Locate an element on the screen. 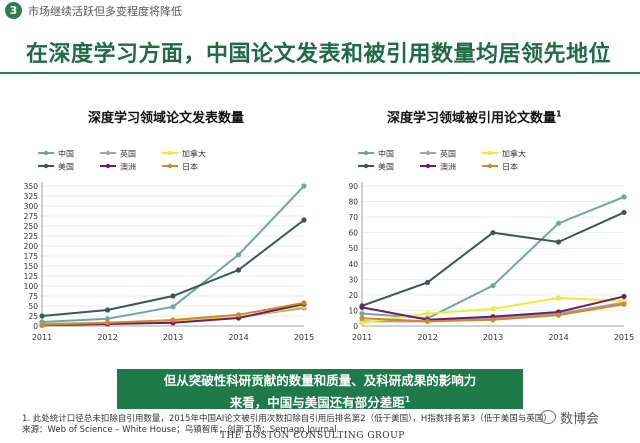 This screenshot has width=640, height=443. right-chart-title-sup: 1 is located at coordinates (559, 114).